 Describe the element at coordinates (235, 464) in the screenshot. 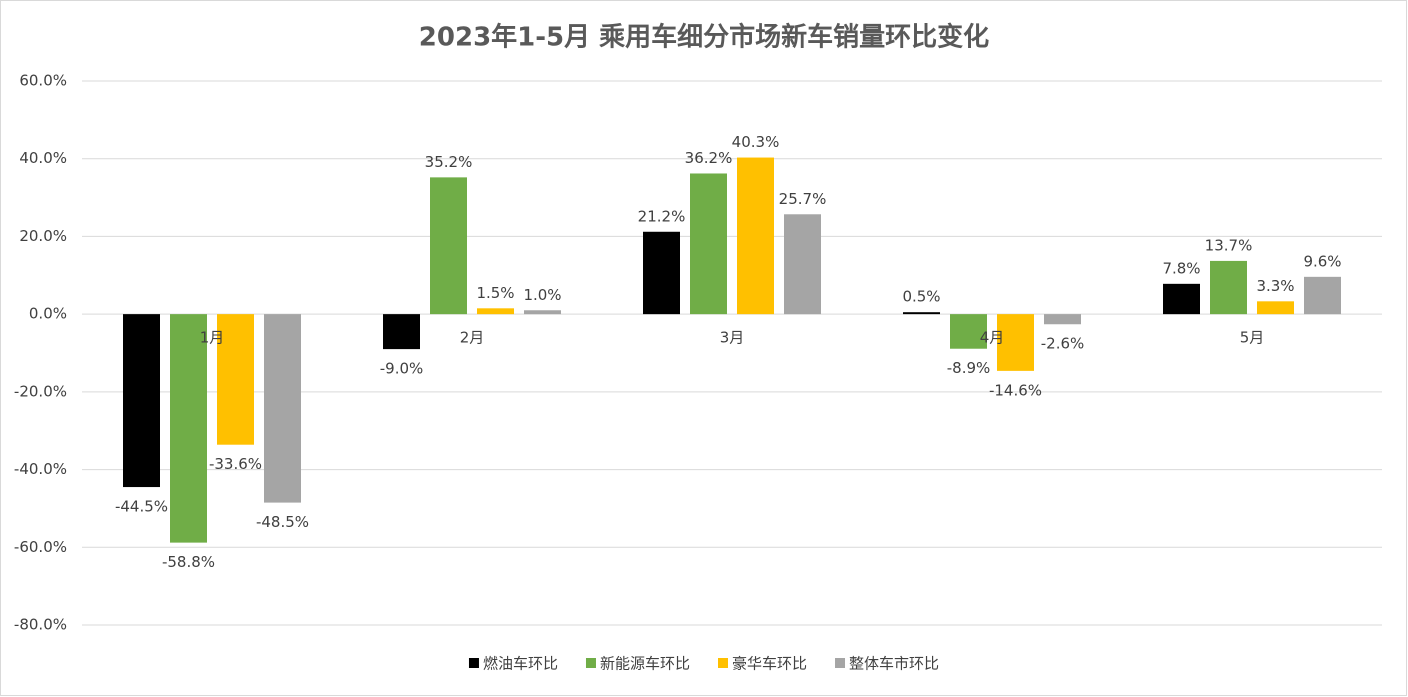

I see `data-label: -33.6%` at that location.